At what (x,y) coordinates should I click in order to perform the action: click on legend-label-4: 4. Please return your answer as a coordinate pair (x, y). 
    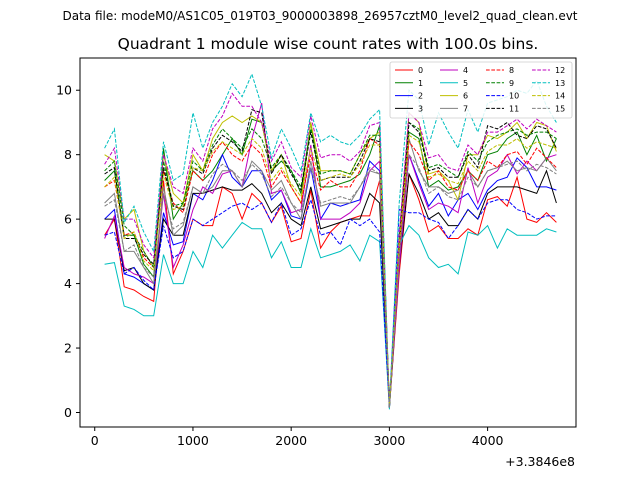
    Looking at the image, I should click on (465, 70).